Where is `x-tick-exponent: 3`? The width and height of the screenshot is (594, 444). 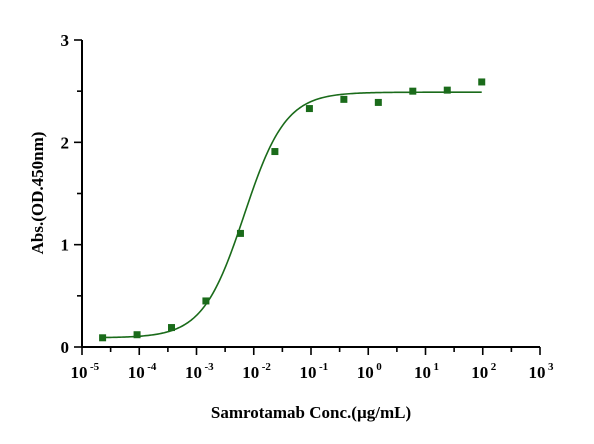
x-tick-exponent: 3 is located at coordinates (551, 367).